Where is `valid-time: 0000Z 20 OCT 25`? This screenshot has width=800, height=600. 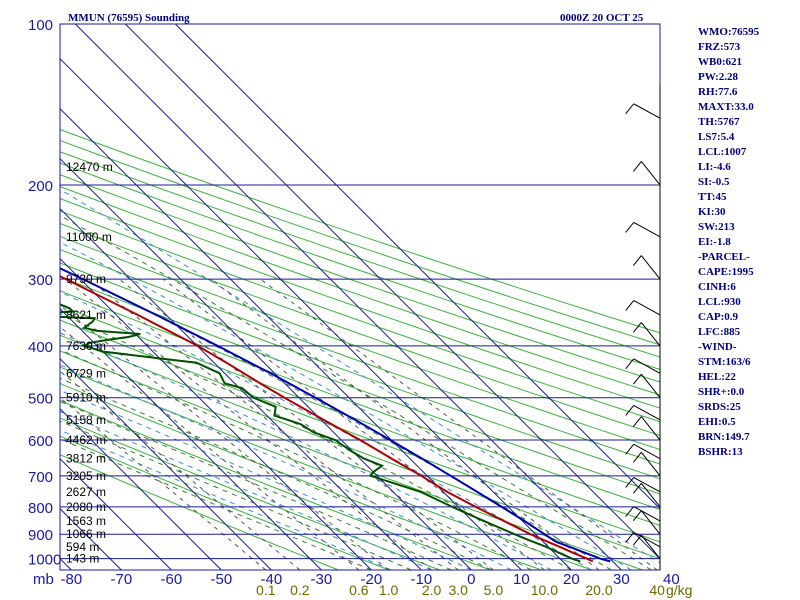
valid-time: 0000Z 20 OCT 25 is located at coordinates (602, 18).